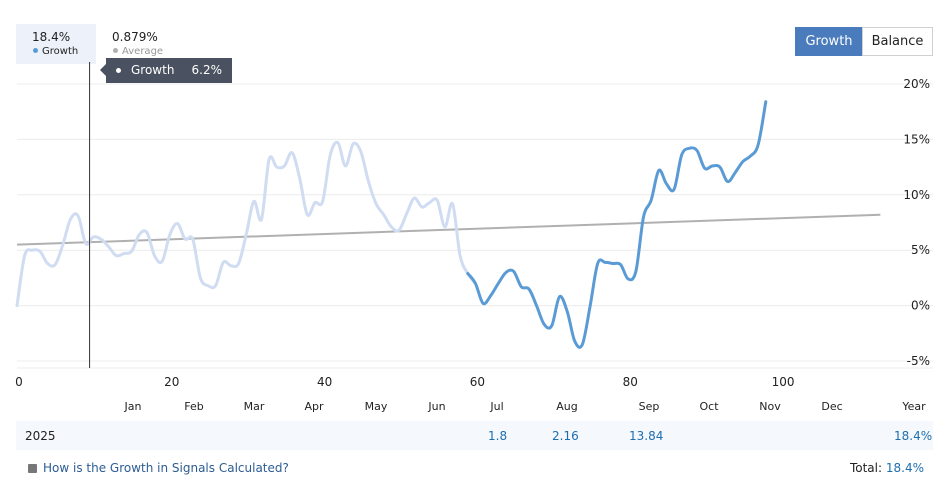  I want to click on month-label: Aug, so click(566, 406).